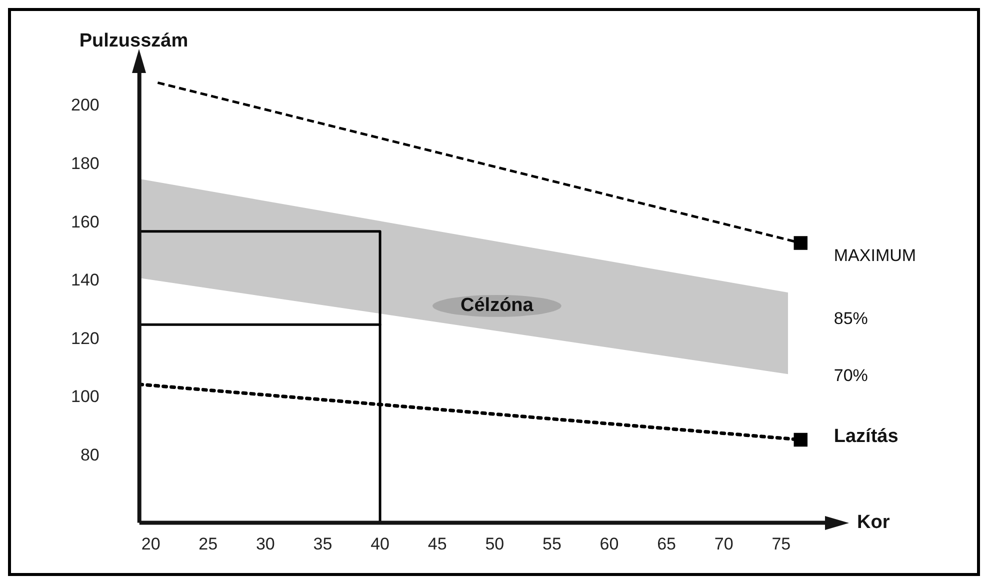 The height and width of the screenshot is (586, 990). What do you see at coordinates (497, 305) in the screenshot?
I see `annotation: Célzóna` at bounding box center [497, 305].